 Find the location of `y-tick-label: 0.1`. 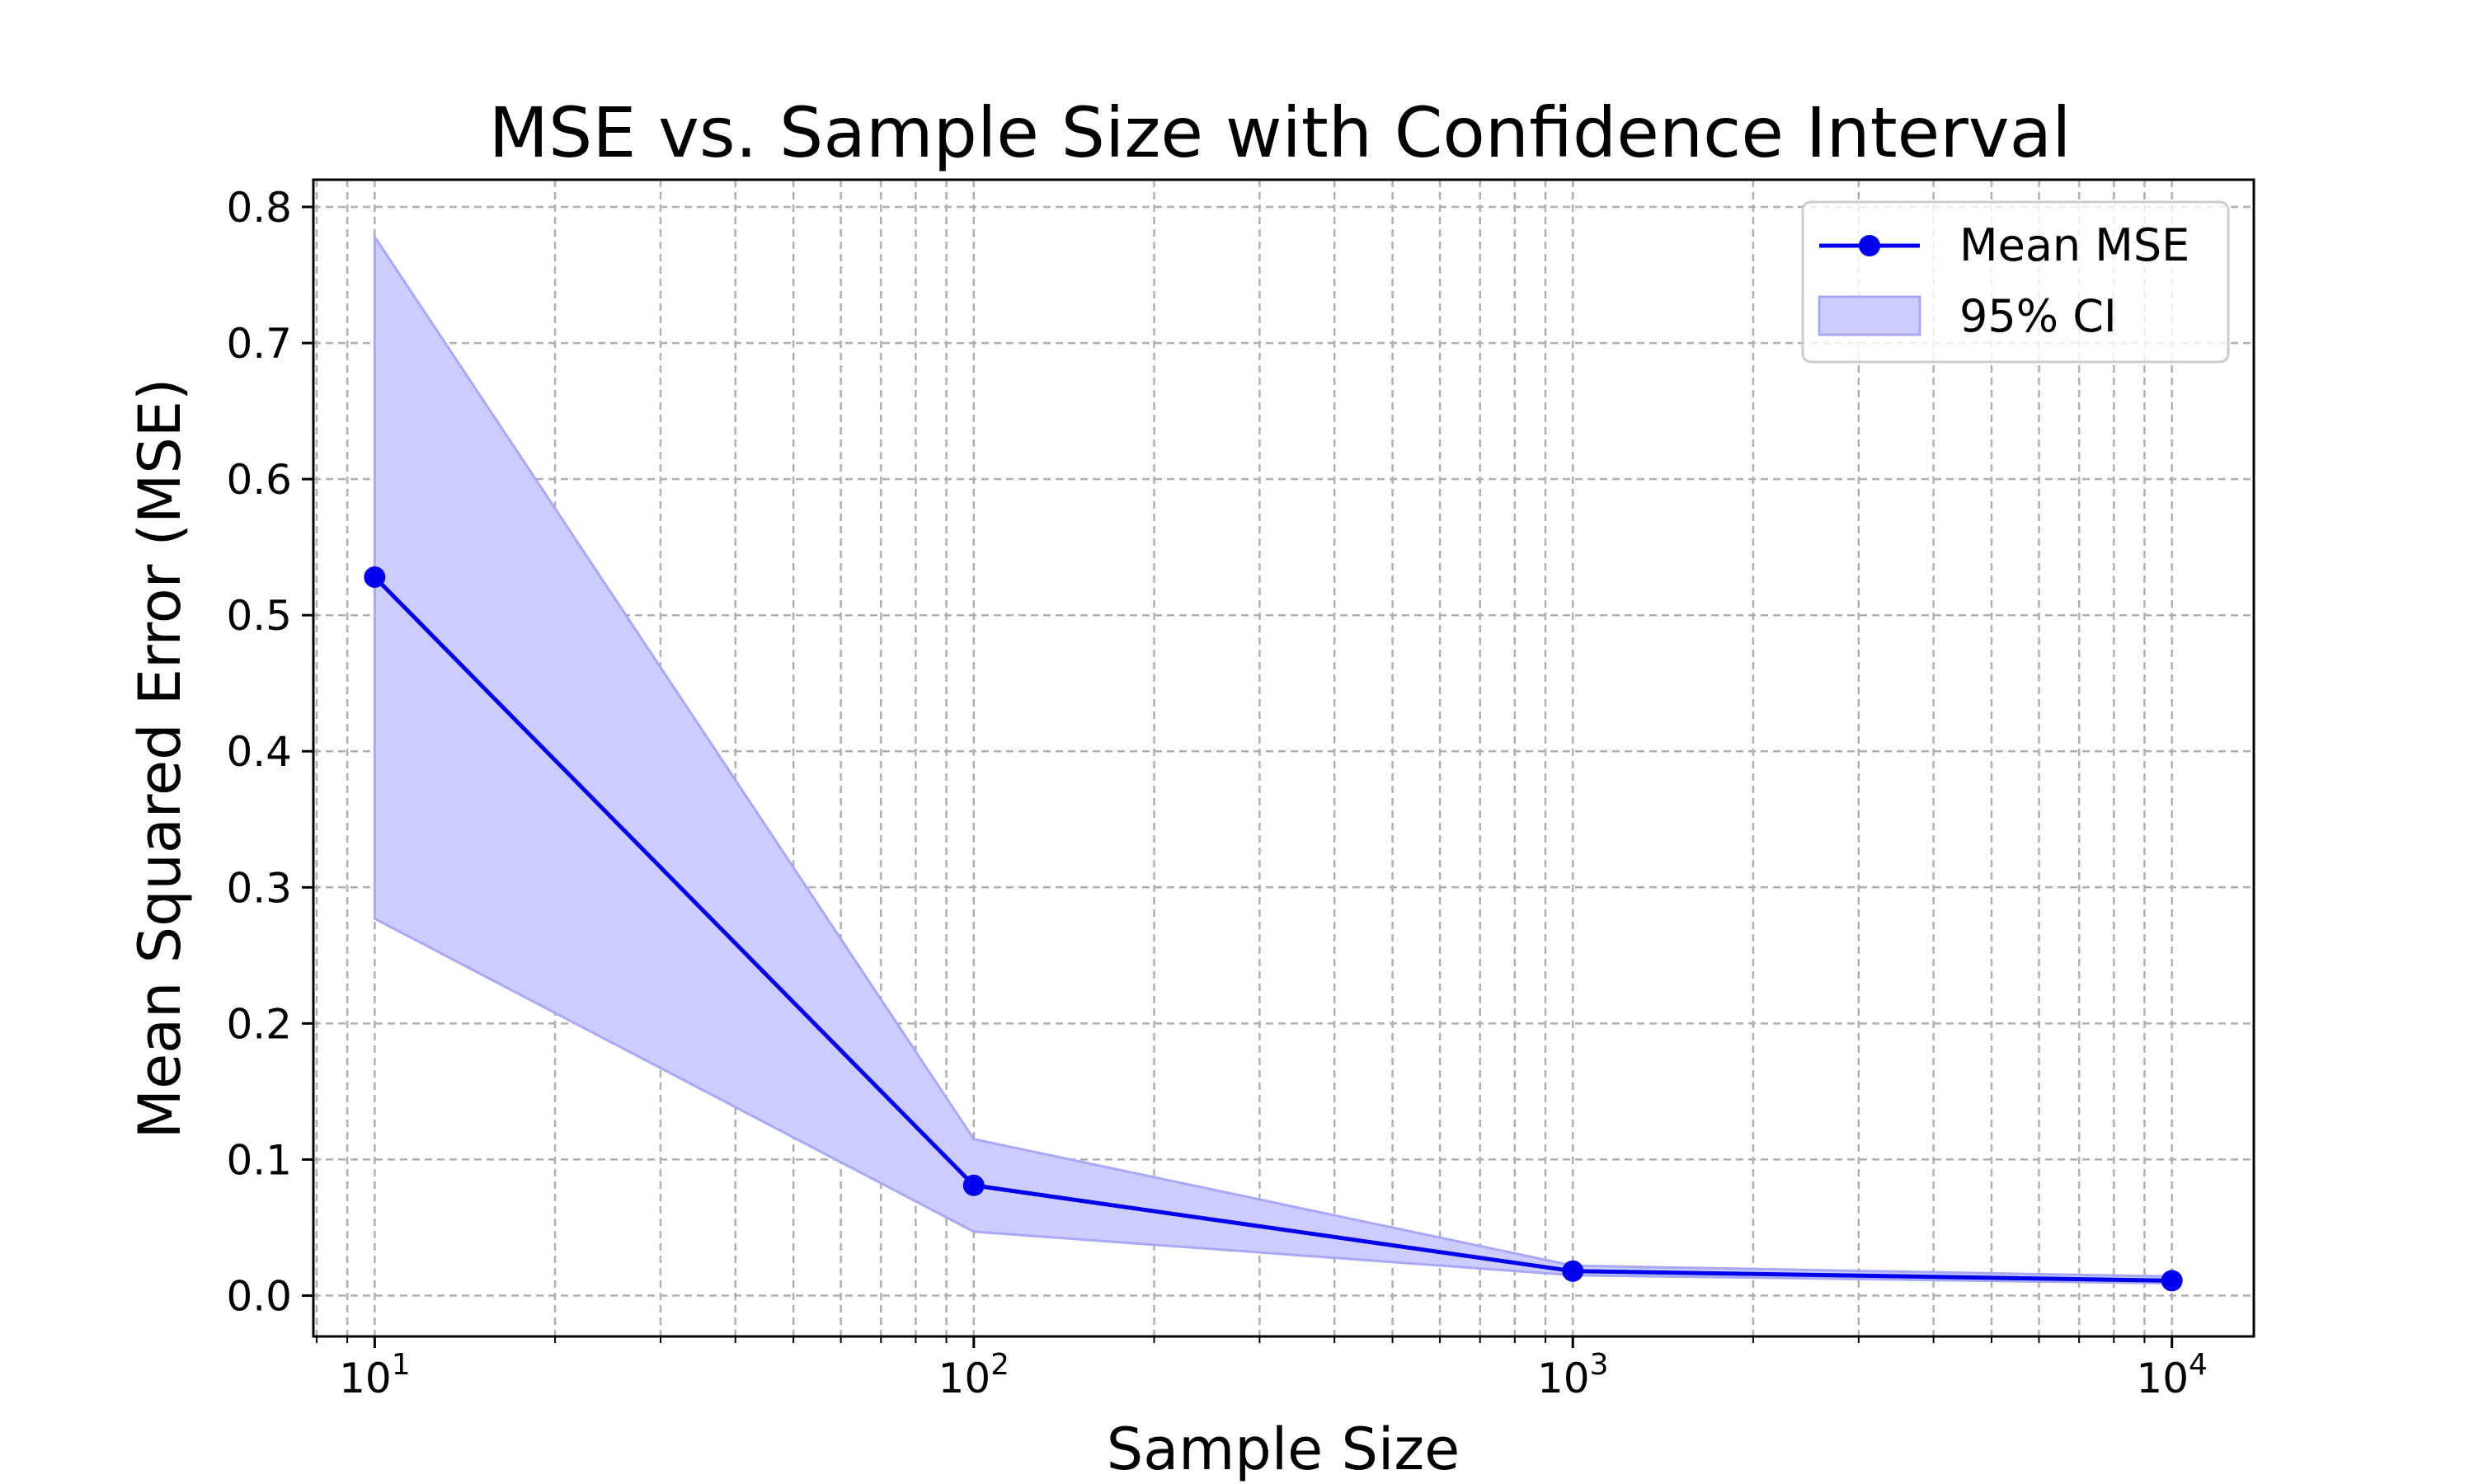

y-tick-label: 0.1 is located at coordinates (259, 1160).